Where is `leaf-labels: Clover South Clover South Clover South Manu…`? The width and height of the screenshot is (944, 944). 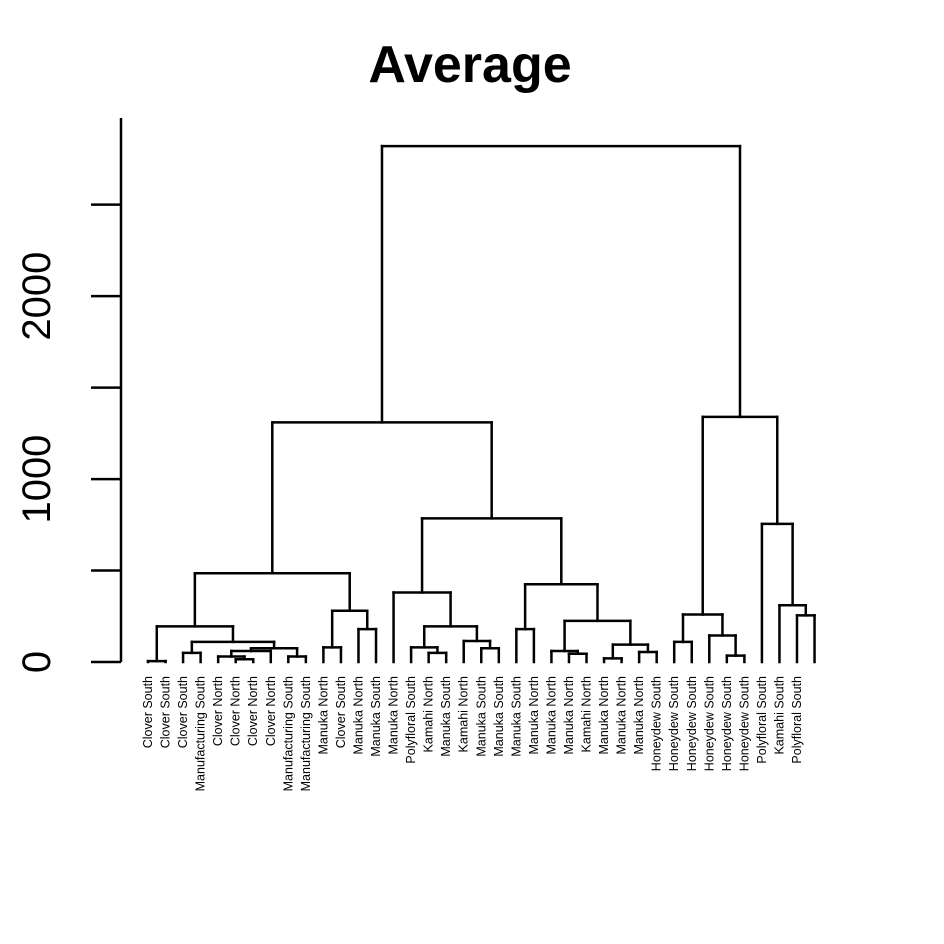 leaf-labels: Clover South Clover South Clover South Manu… is located at coordinates (472, 733).